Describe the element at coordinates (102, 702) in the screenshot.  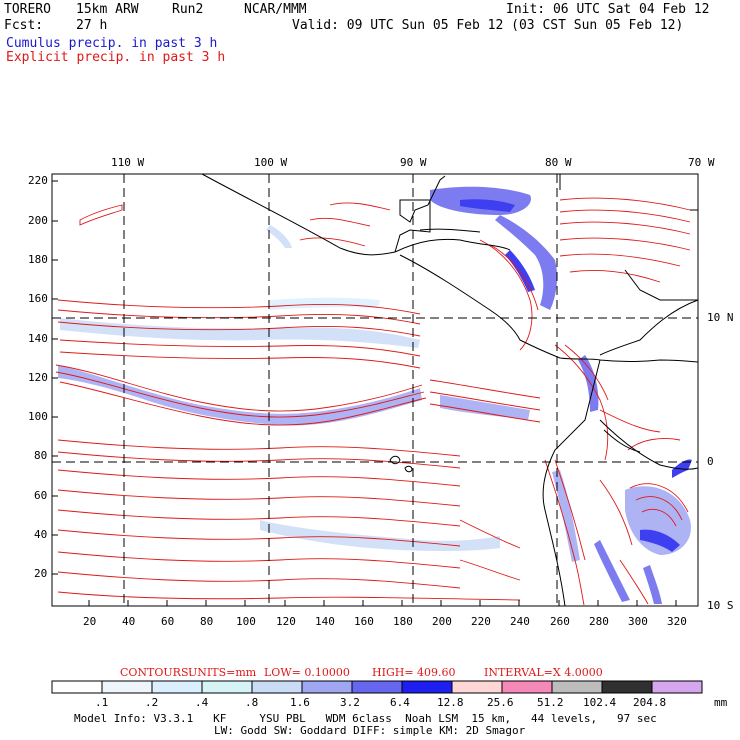
I see `colorbar-label: .1` at that location.